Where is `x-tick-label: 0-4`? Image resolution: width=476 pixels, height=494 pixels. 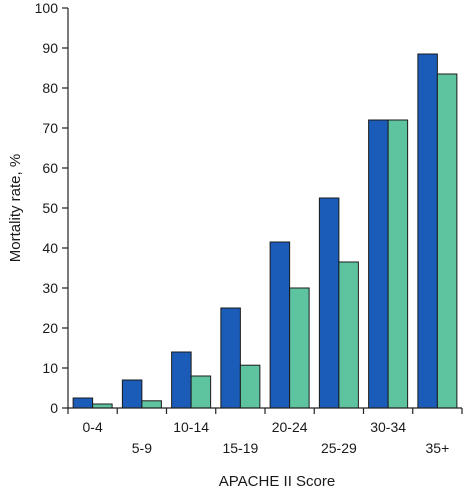 x-tick-label: 0-4 is located at coordinates (93, 427).